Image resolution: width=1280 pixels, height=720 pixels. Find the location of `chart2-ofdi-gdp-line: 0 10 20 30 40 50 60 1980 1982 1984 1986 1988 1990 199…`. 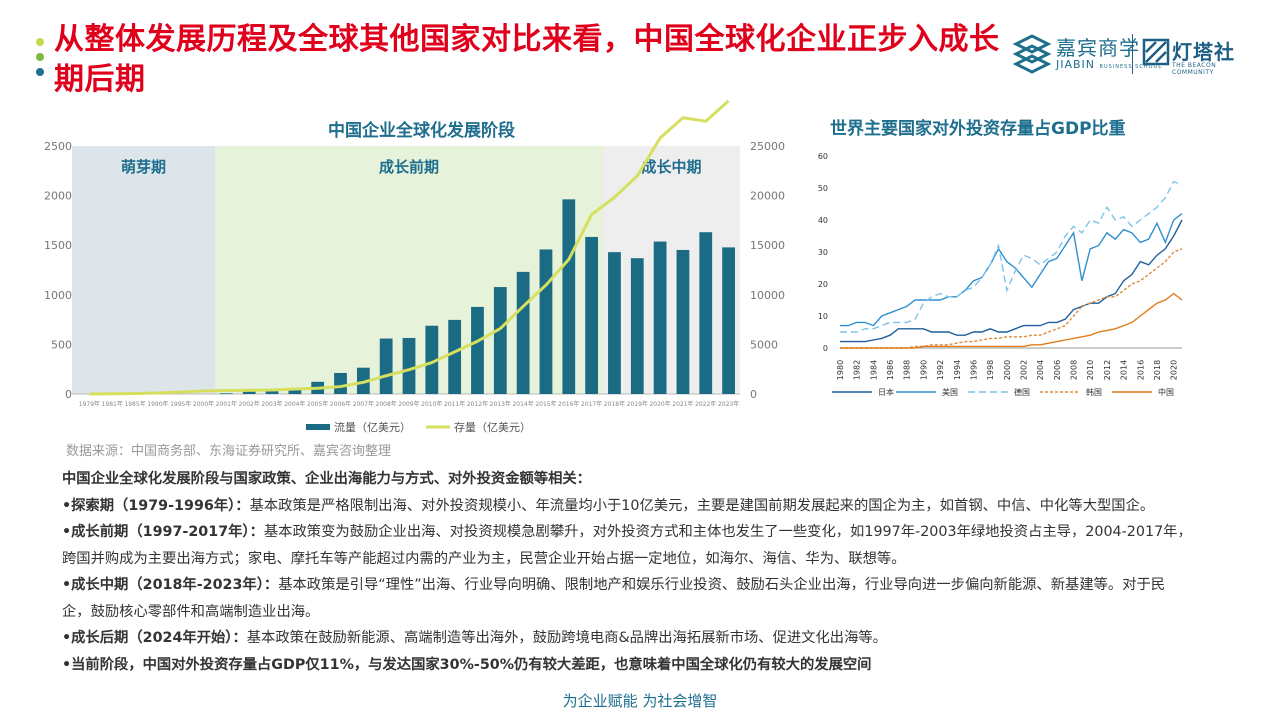

chart2-ofdi-gdp-line: 0 10 20 30 40 50 60 1980 1982 1984 1986 1988 1990 199… is located at coordinates (1000, 274).